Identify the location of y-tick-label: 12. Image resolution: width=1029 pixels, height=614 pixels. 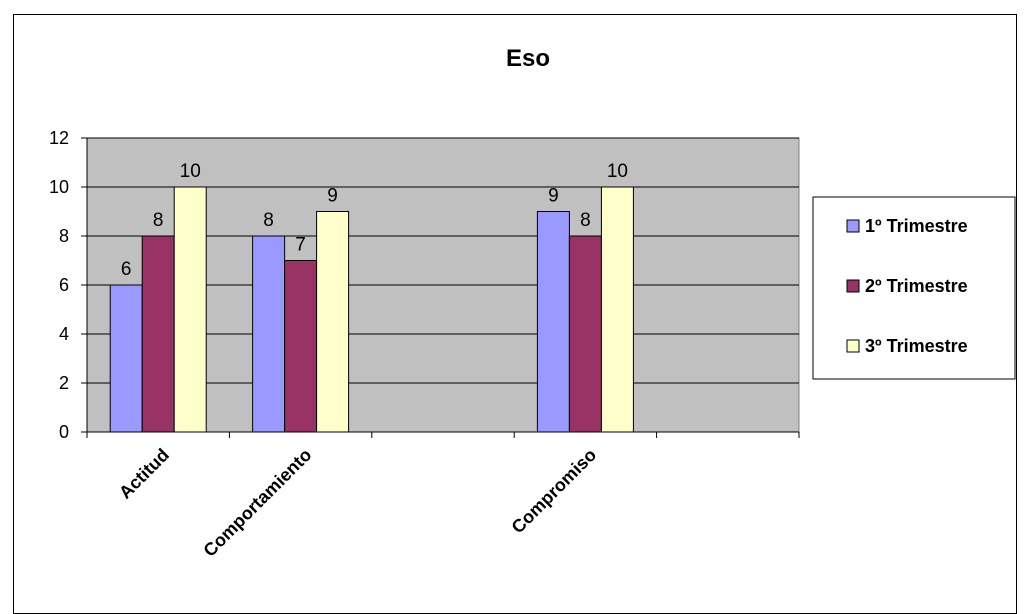
(59, 138).